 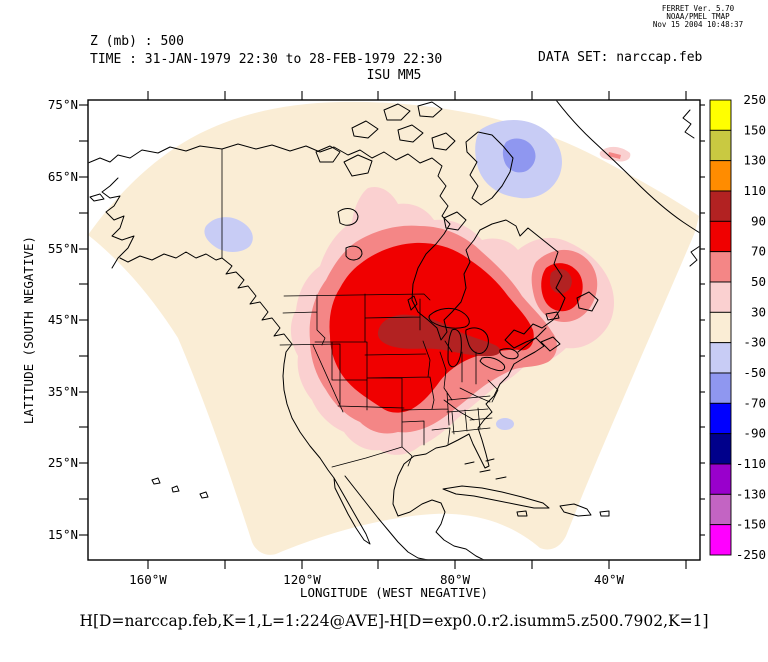 I want to click on canadian-lakes, so click(x=377, y=259).